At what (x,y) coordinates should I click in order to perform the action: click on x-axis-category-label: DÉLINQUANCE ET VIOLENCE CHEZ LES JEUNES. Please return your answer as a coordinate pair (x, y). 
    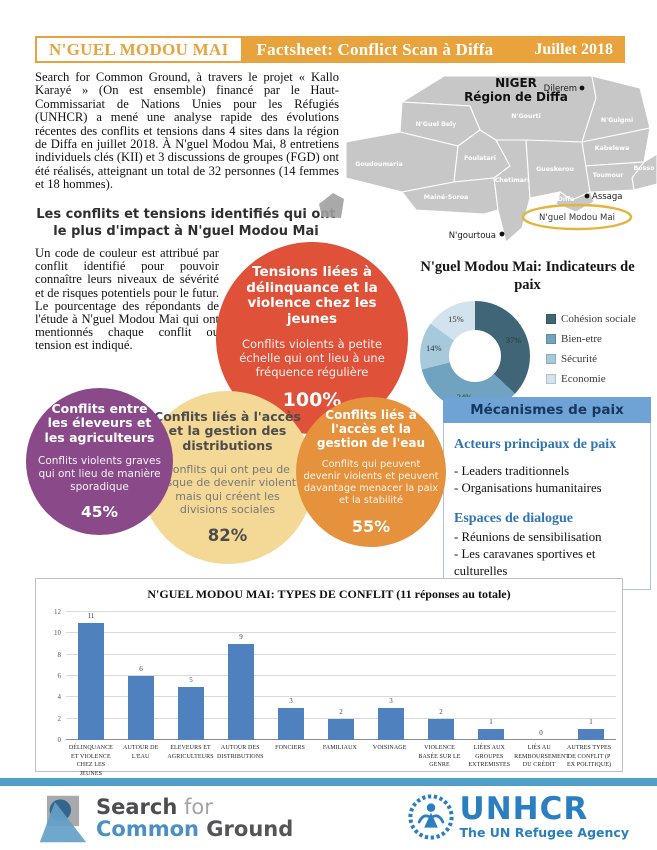
    Looking at the image, I should click on (90, 761).